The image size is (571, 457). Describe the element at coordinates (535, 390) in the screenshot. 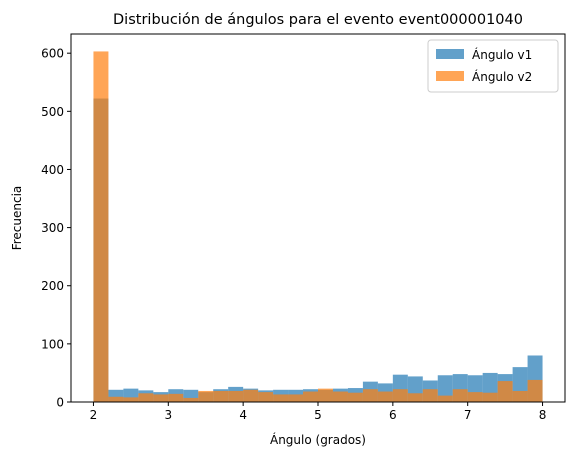

I see `bar-series2-bin30` at that location.